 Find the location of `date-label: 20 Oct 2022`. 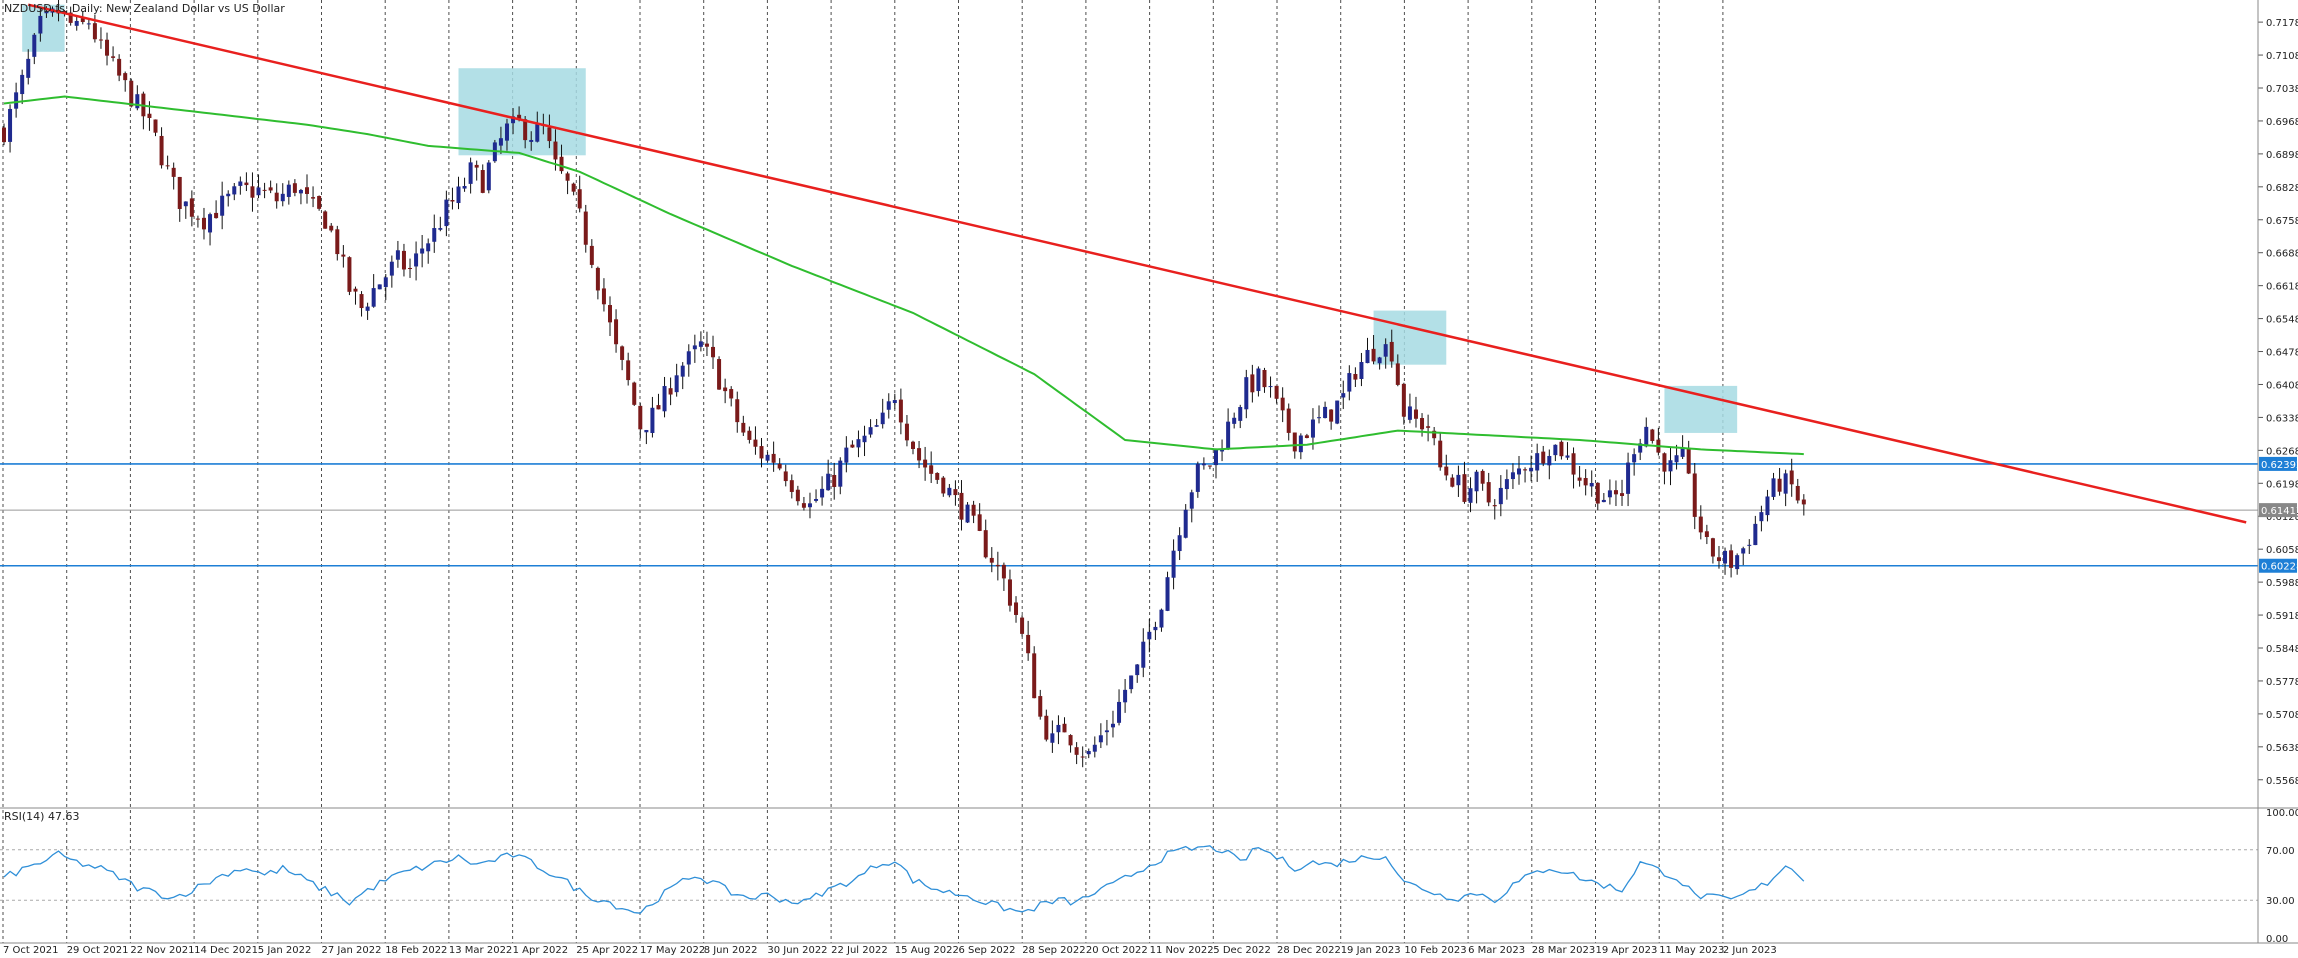

date-label: 20 Oct 2022 is located at coordinates (1117, 950).